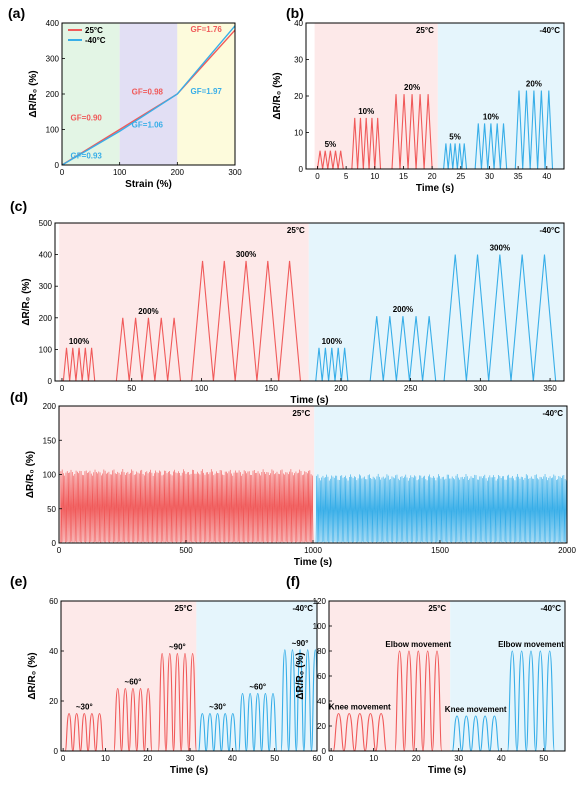 This screenshot has height=787, width=584. Describe the element at coordinates (550, 388) in the screenshot. I see `x-tick-label: 350` at that location.